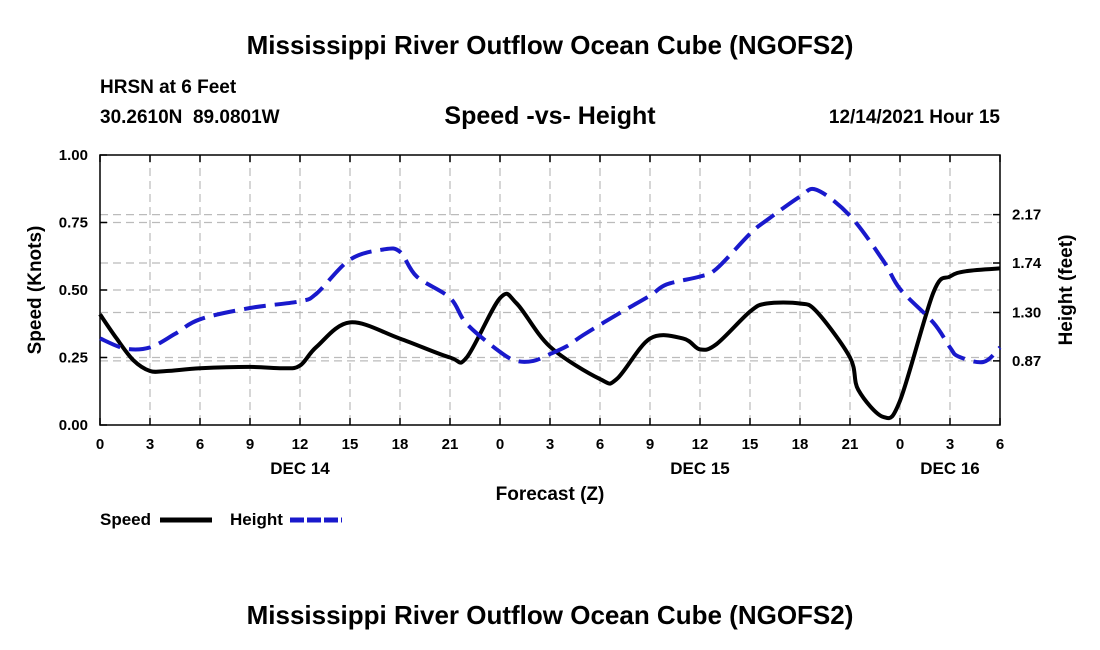  Describe the element at coordinates (550, 116) in the screenshot. I see `chart-title: Speed -vs- Height` at that location.